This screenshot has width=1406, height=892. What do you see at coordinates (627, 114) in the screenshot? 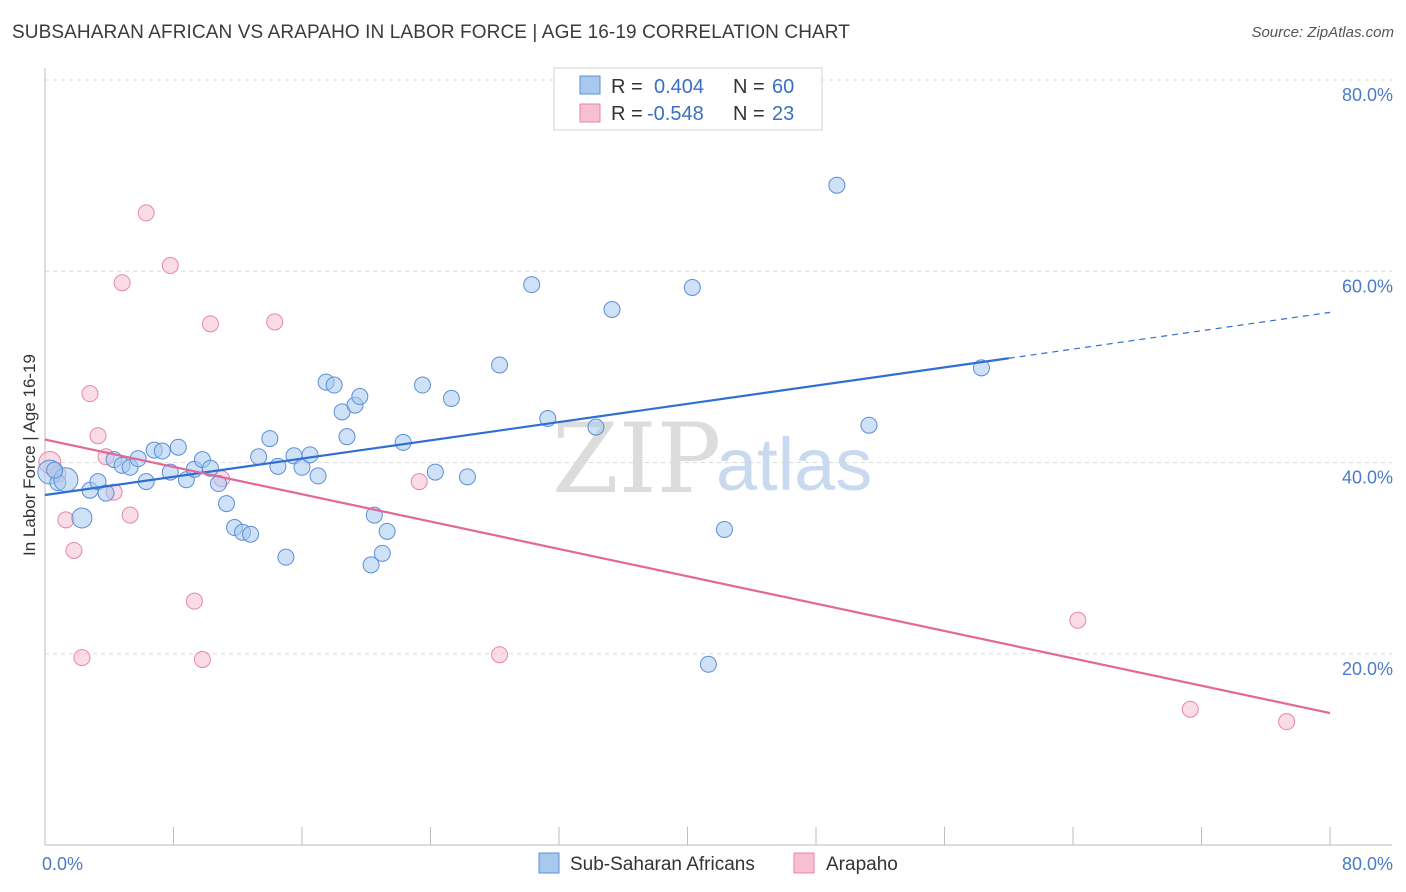
I see `legend-r-label-2: R =` at bounding box center [627, 114].